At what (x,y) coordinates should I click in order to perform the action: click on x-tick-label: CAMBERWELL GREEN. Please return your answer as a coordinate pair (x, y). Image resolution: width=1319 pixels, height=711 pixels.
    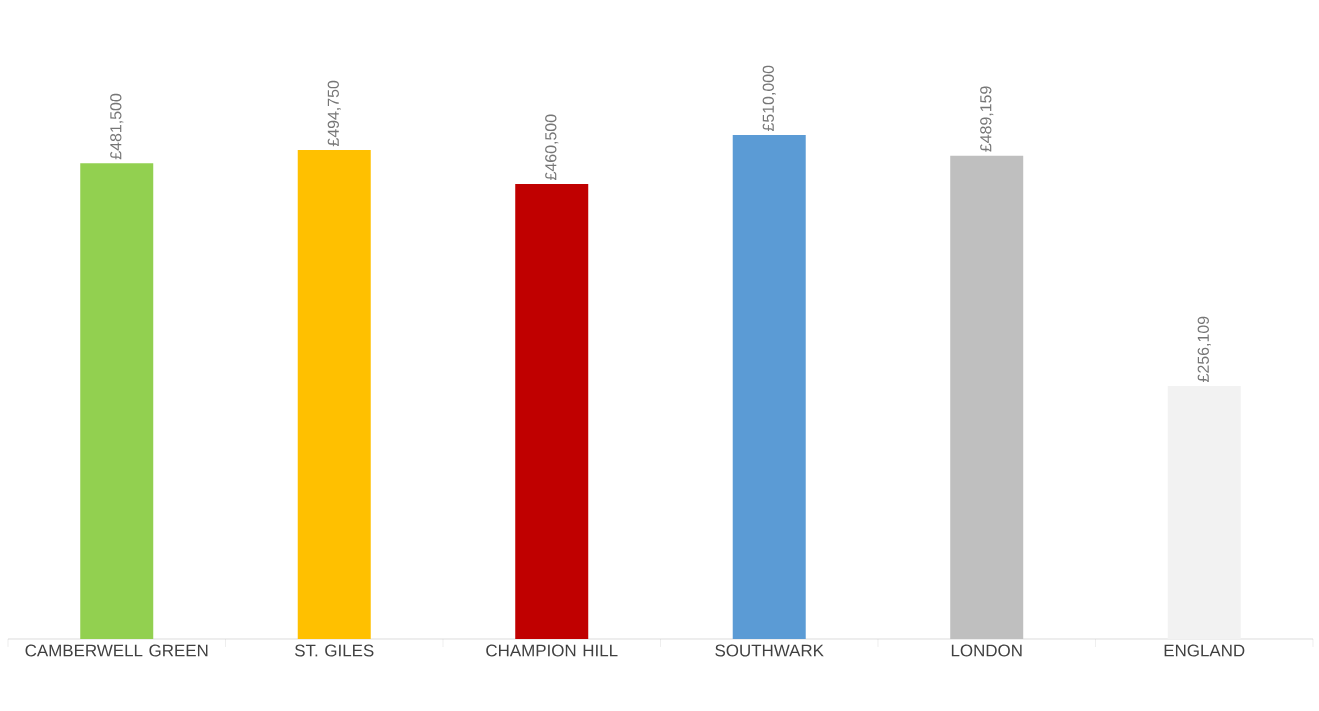
    Looking at the image, I should click on (116, 650).